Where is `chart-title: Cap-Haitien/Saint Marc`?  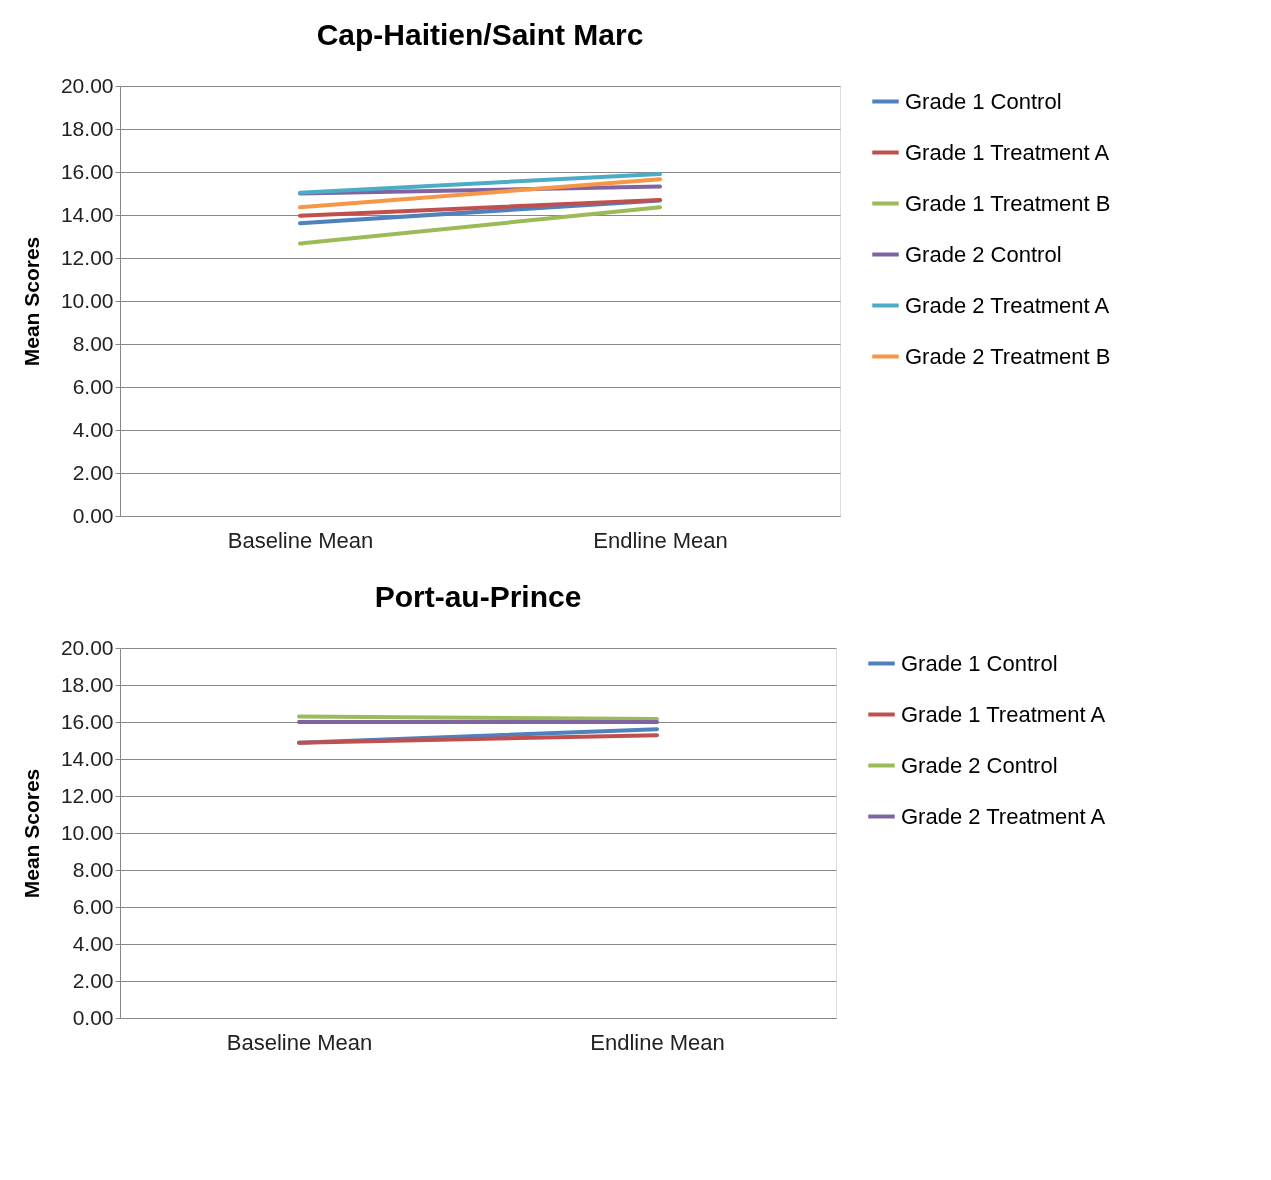 chart-title: Cap-Haitien/Saint Marc is located at coordinates (480, 34).